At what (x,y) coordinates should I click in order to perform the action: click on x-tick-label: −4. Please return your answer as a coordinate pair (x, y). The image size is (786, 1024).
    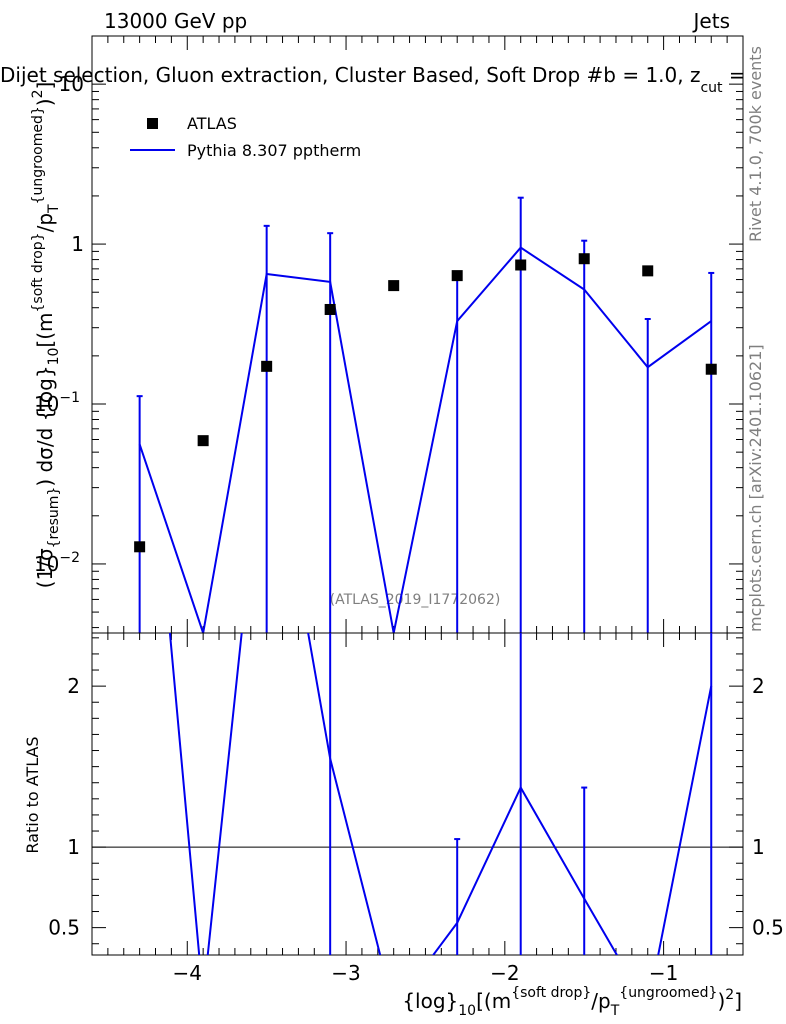
    Looking at the image, I should click on (187, 973).